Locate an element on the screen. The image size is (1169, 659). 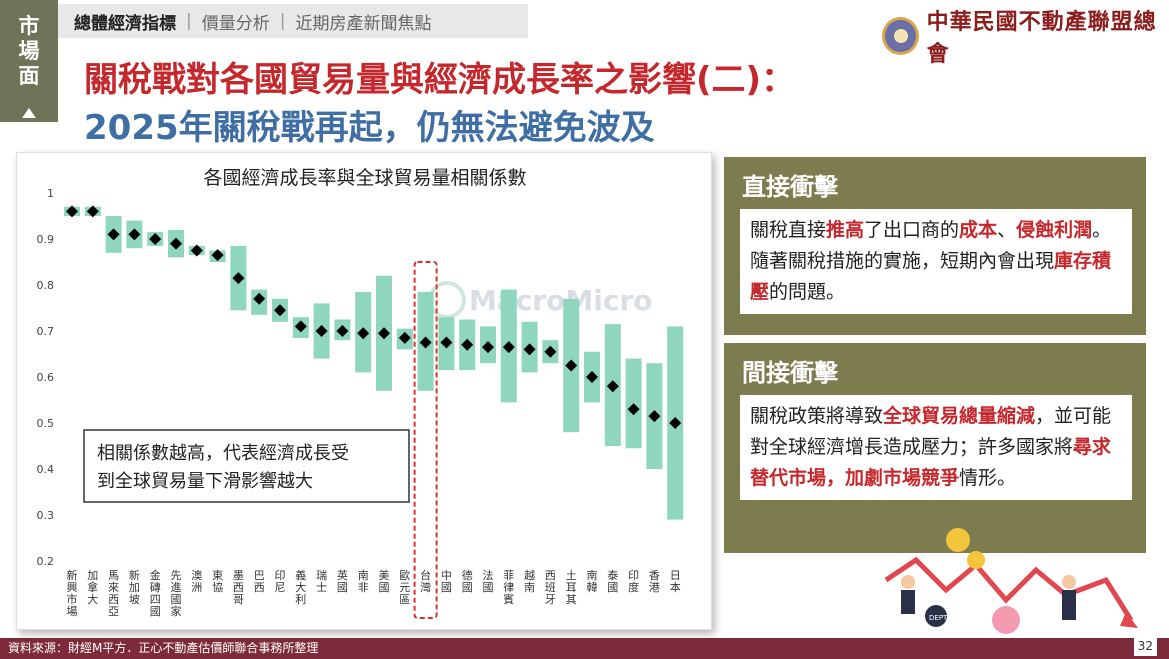
y-tick-label: 0.4 is located at coordinates (46, 469).